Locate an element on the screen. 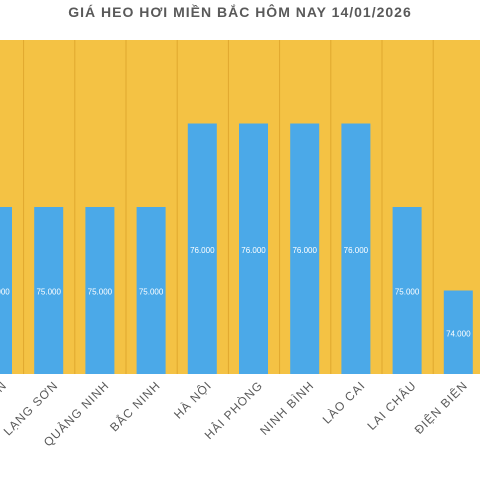 The image size is (480, 480). data-label: 74.000 is located at coordinates (458, 333).